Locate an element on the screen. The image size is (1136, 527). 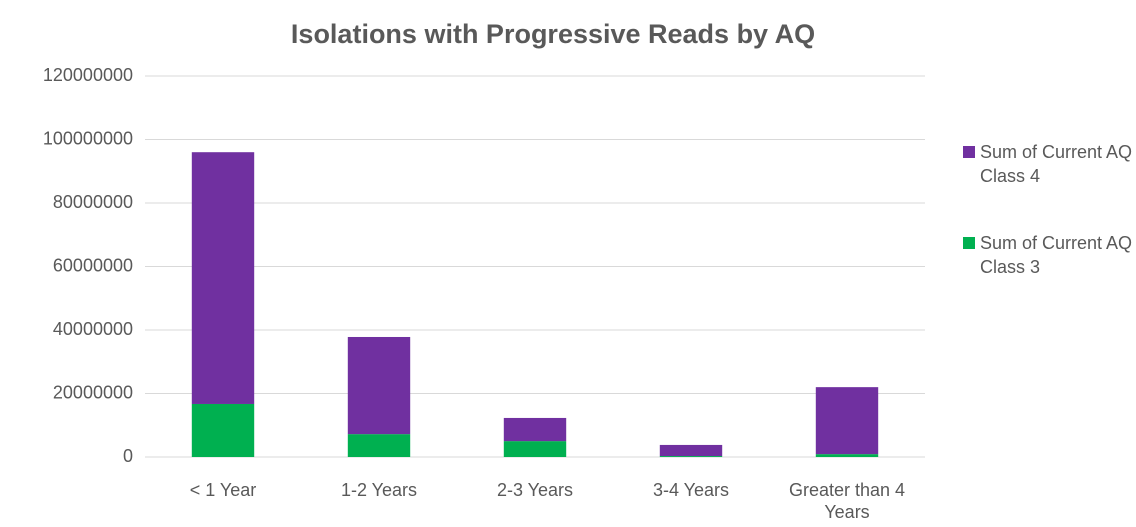
x-tick-label: < 1 Year is located at coordinates (223, 490).